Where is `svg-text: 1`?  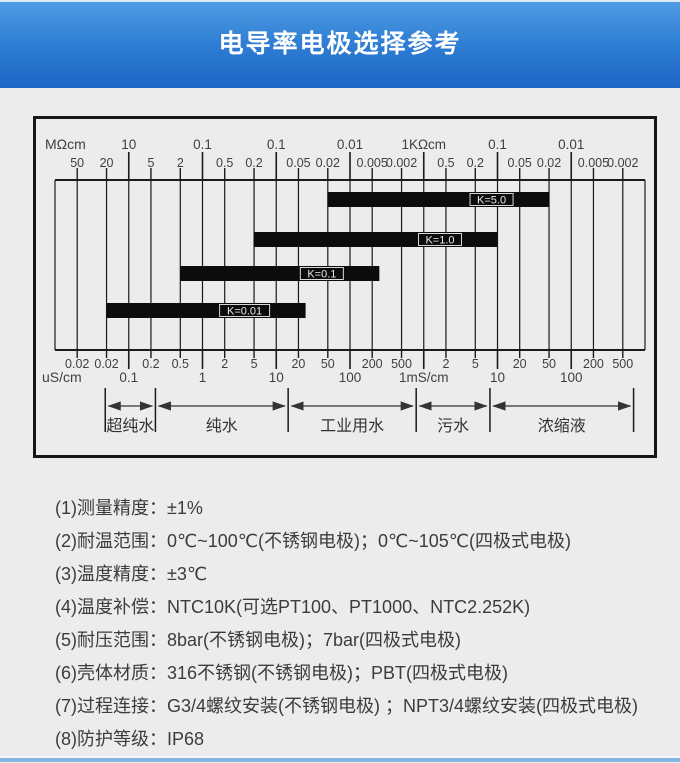 svg-text: 1 is located at coordinates (203, 377).